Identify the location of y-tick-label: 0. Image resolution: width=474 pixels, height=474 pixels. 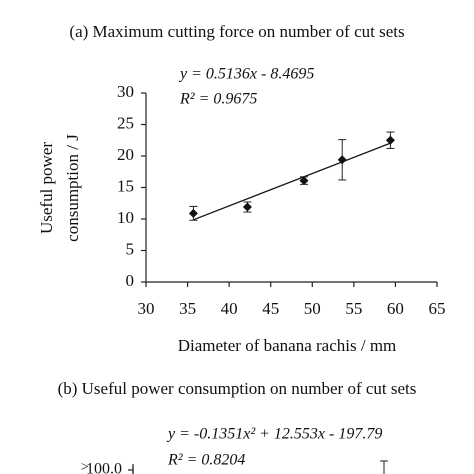
(130, 280).